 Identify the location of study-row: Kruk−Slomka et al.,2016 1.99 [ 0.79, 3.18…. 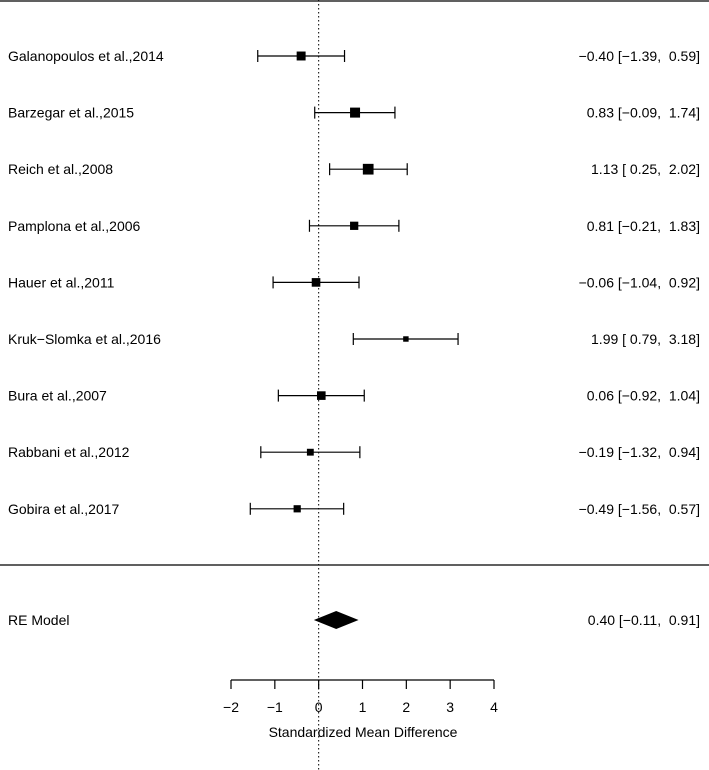
(354, 339).